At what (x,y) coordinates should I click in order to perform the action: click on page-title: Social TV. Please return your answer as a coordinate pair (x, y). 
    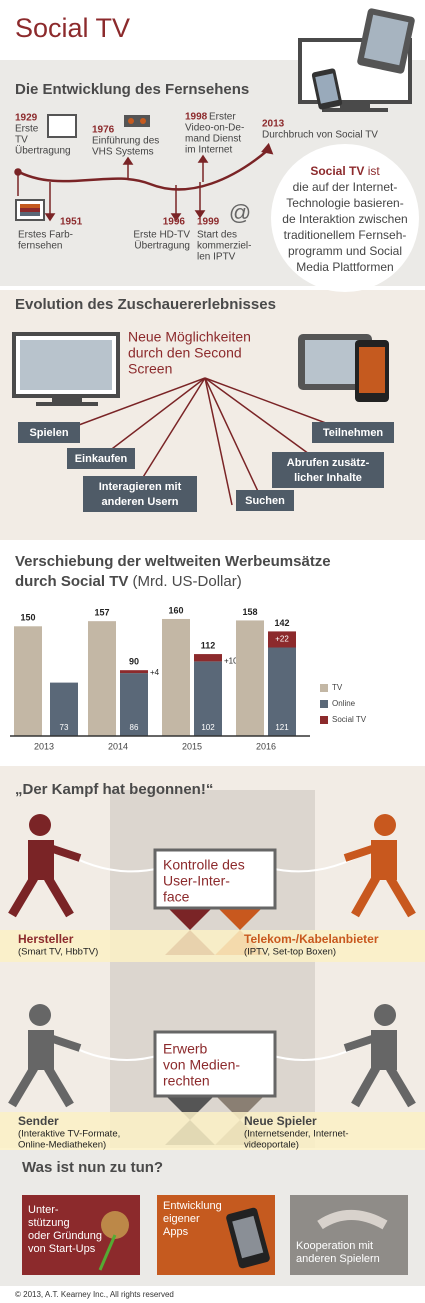
    Looking at the image, I should click on (72, 28).